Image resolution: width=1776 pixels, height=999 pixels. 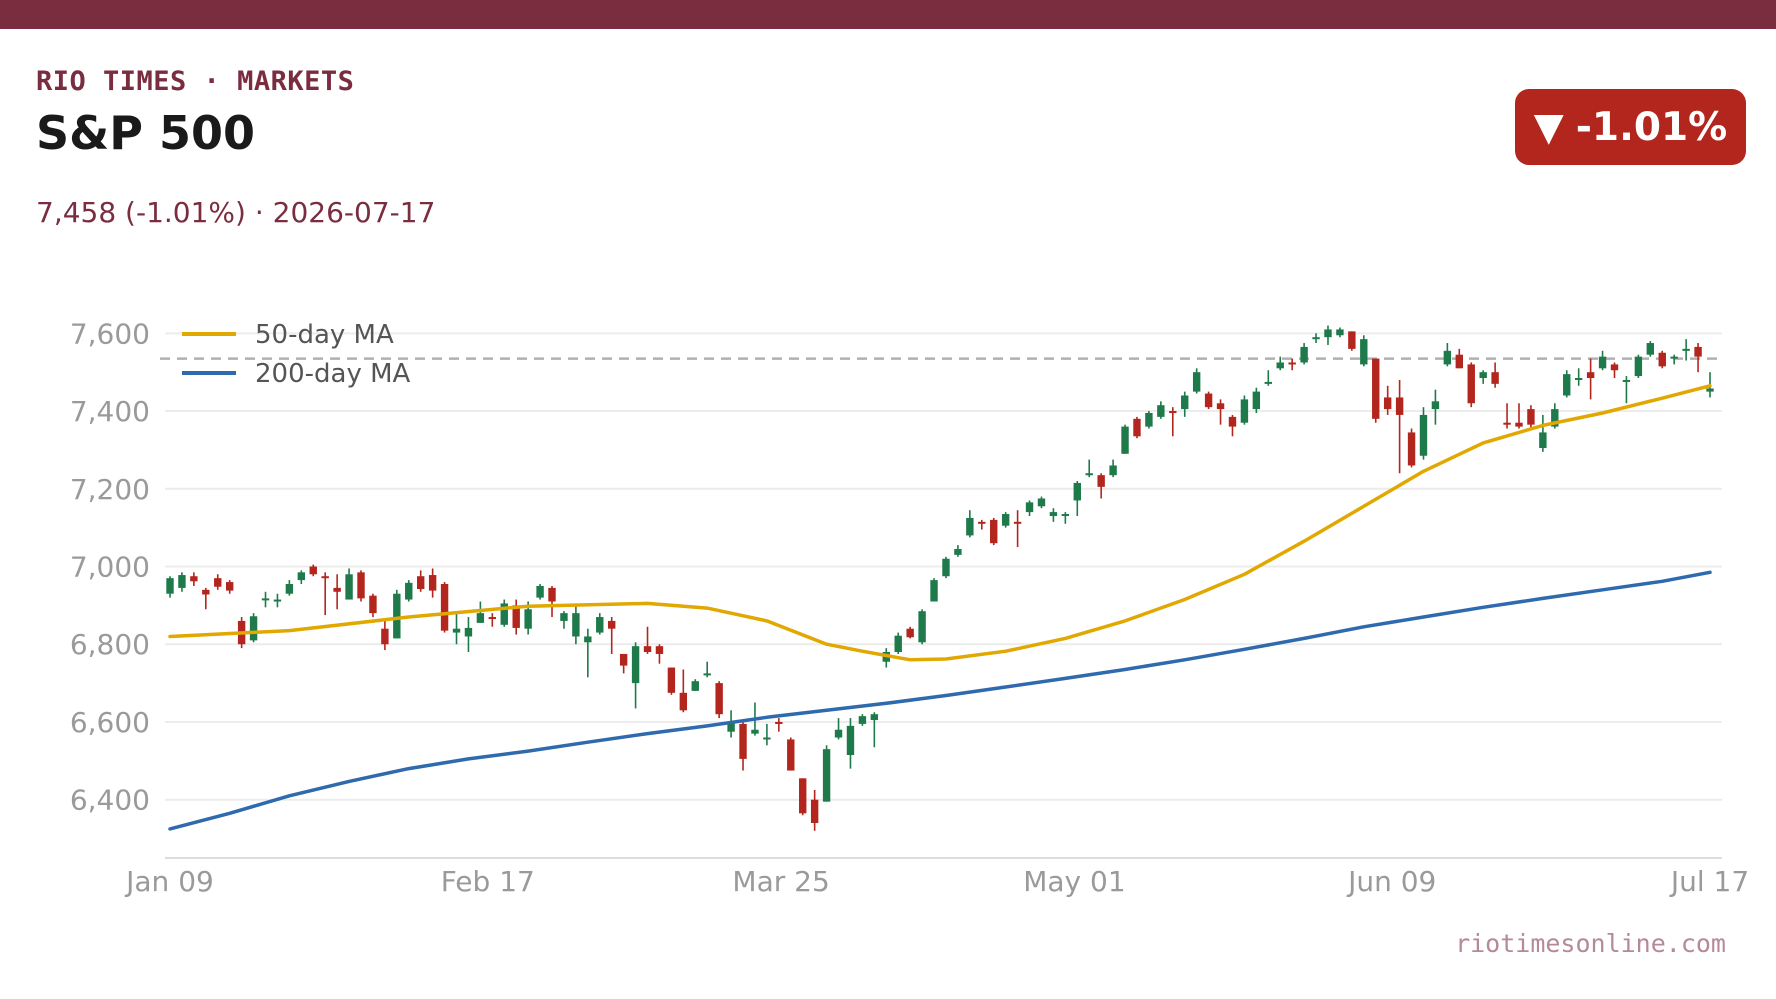 What do you see at coordinates (110, 411) in the screenshot?
I see `y-tick-label: 7,400` at bounding box center [110, 411].